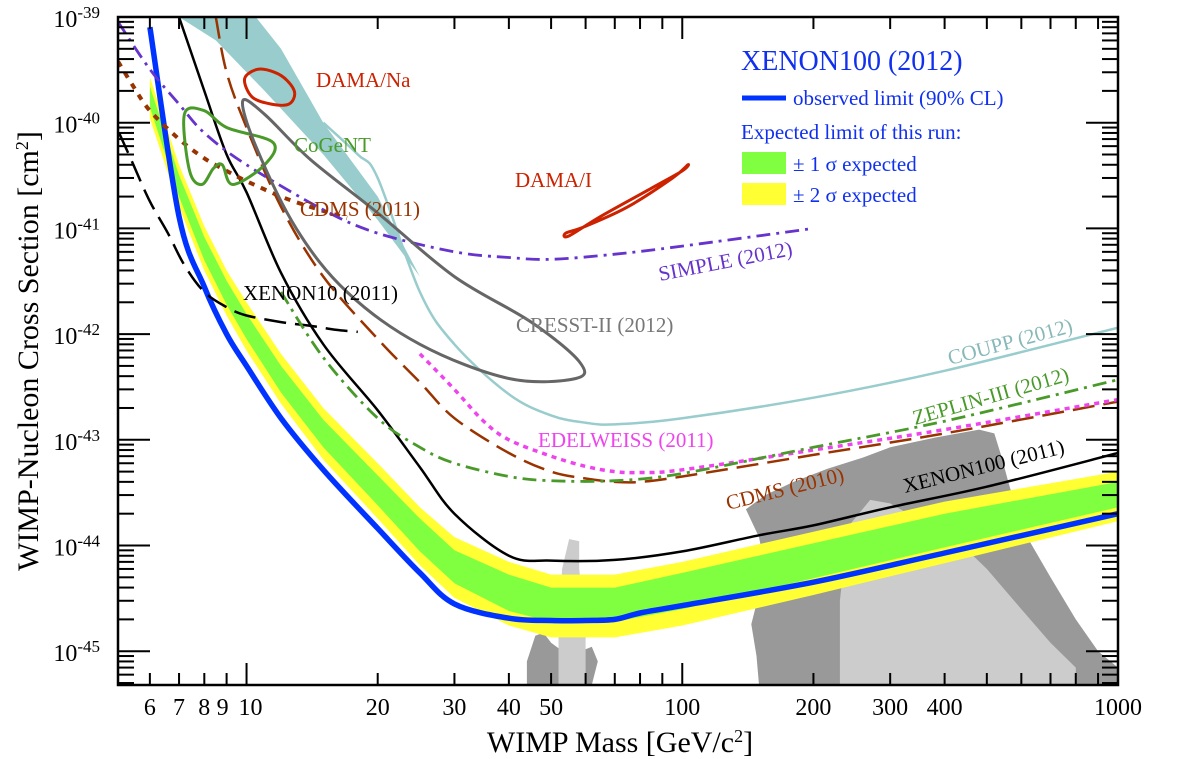  I want to click on y-tick-label: 10-41, so click(76, 229).